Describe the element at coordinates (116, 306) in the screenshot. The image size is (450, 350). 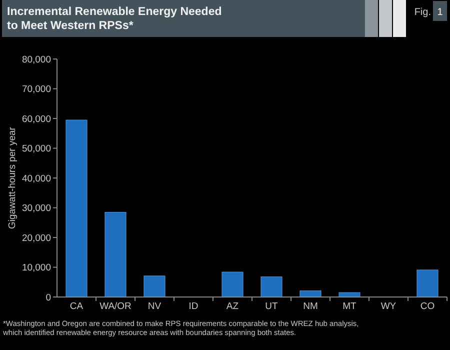
I see `x-tick-label: WA/OR` at that location.